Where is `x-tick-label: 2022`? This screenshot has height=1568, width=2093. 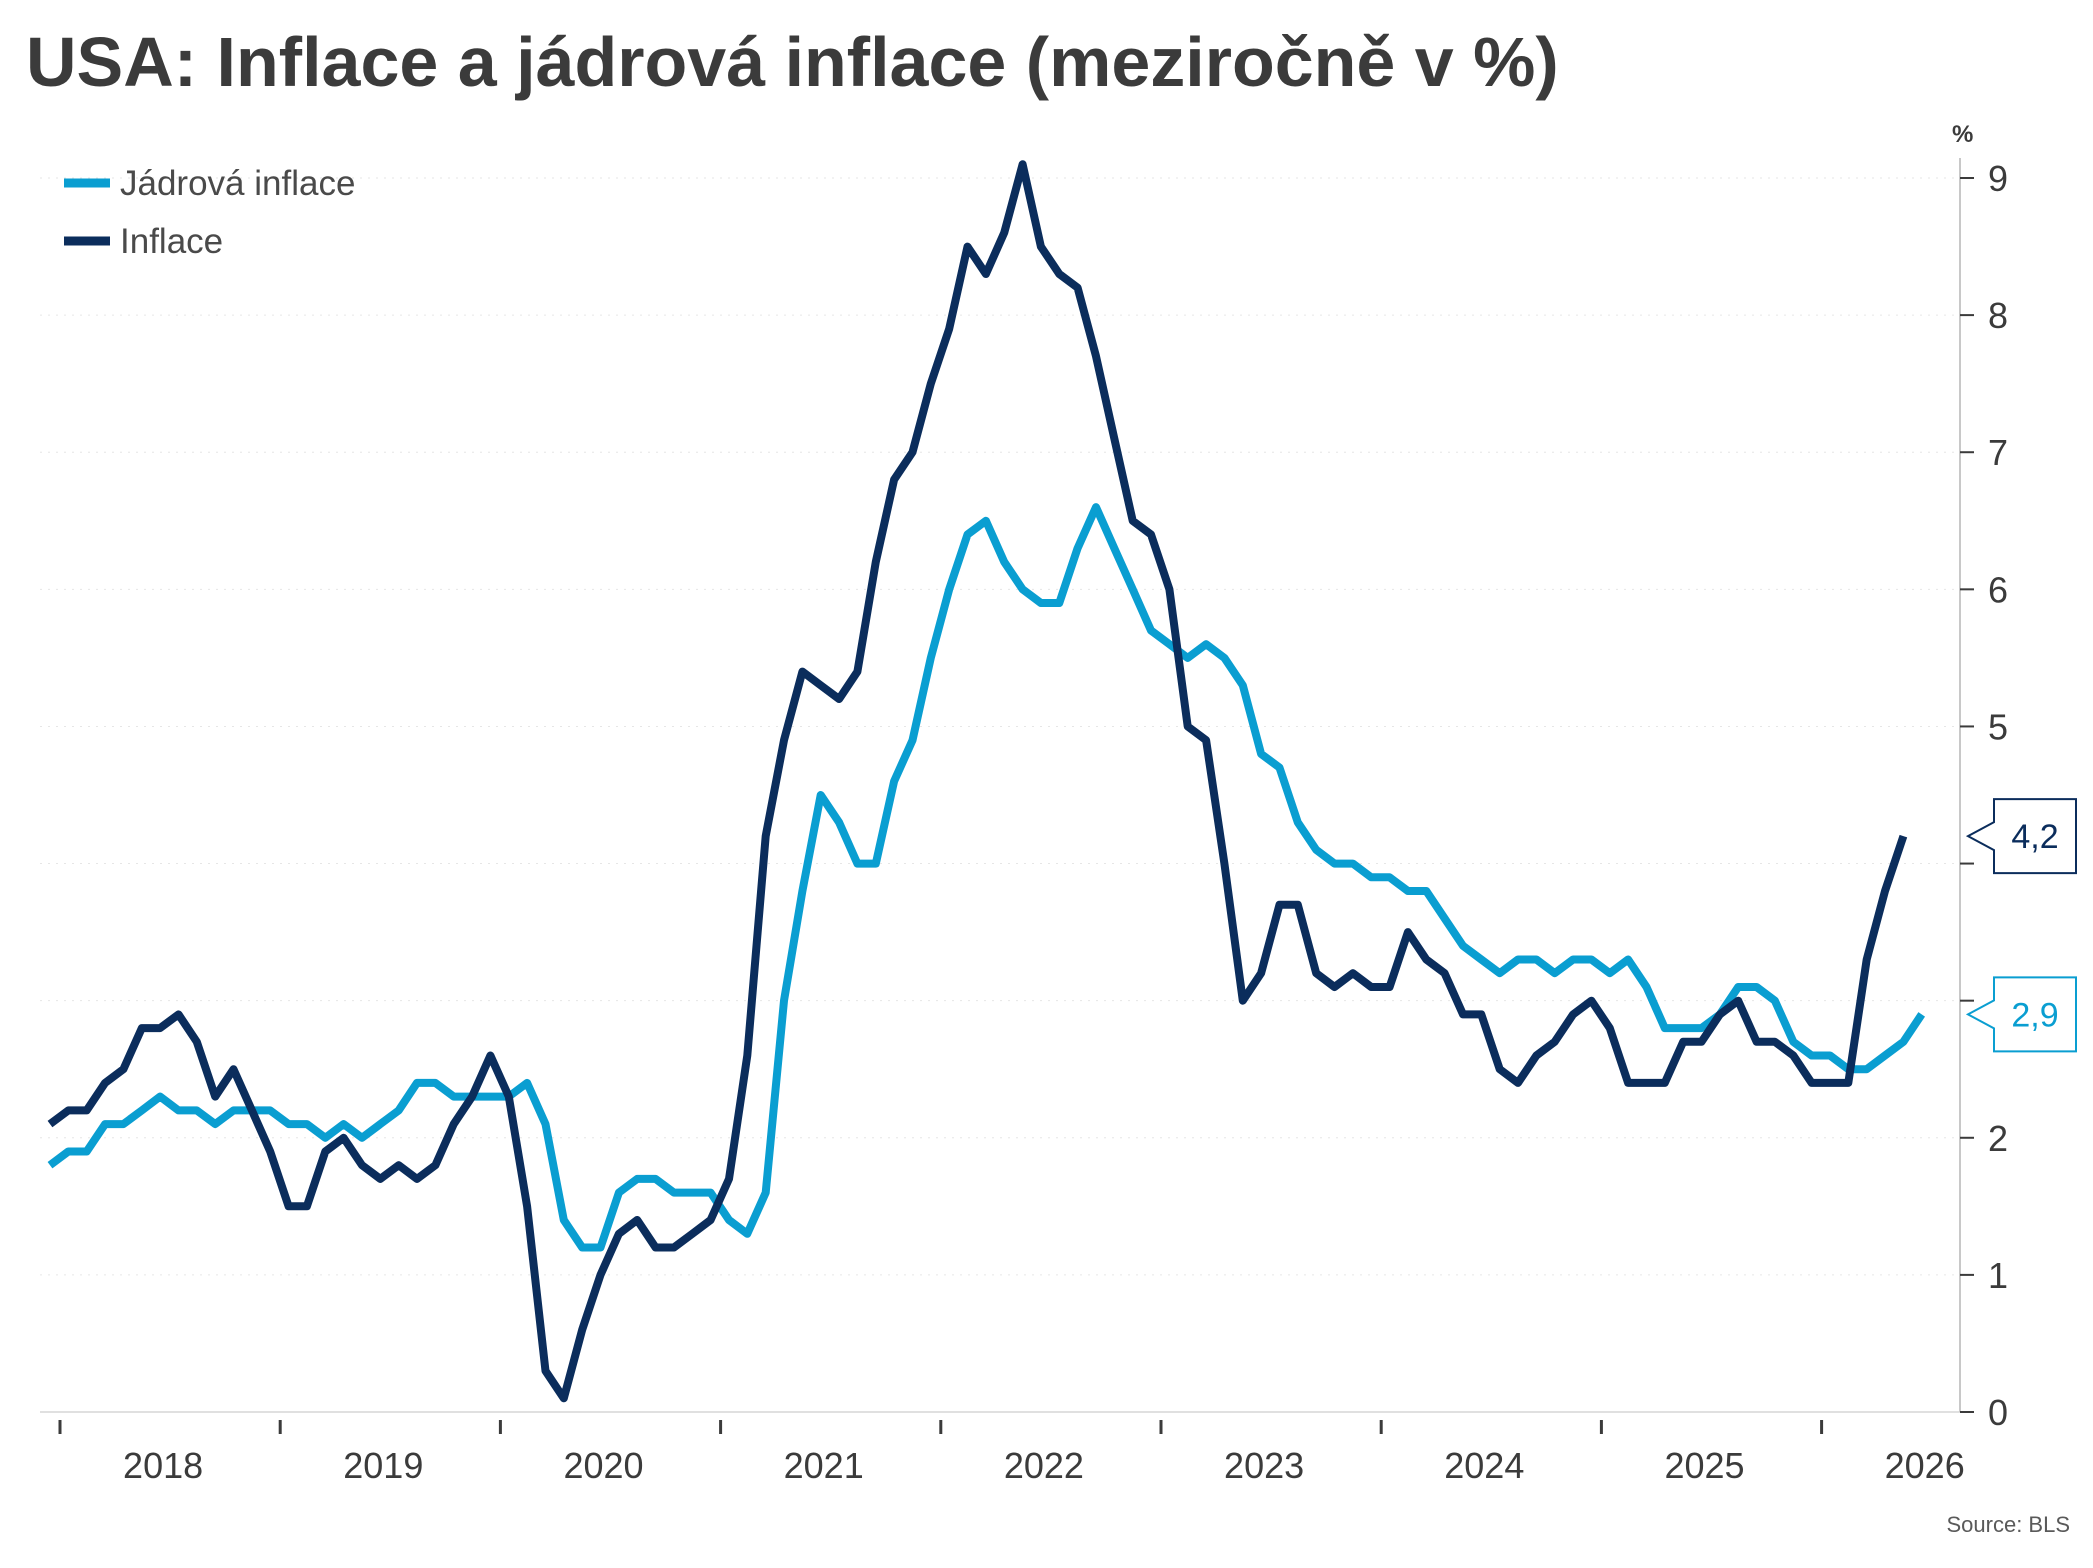 x-tick-label: 2022 is located at coordinates (1044, 1465).